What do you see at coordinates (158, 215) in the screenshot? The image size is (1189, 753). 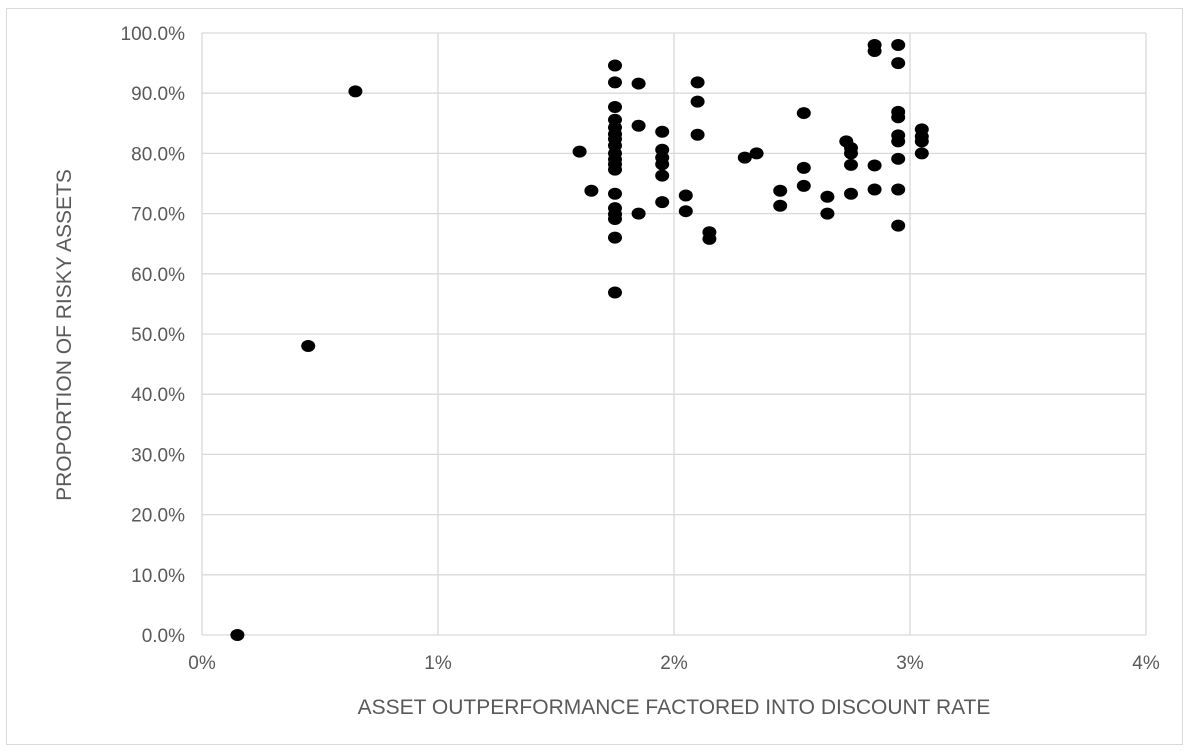 I see `y-tick-label: 70.0%` at bounding box center [158, 215].